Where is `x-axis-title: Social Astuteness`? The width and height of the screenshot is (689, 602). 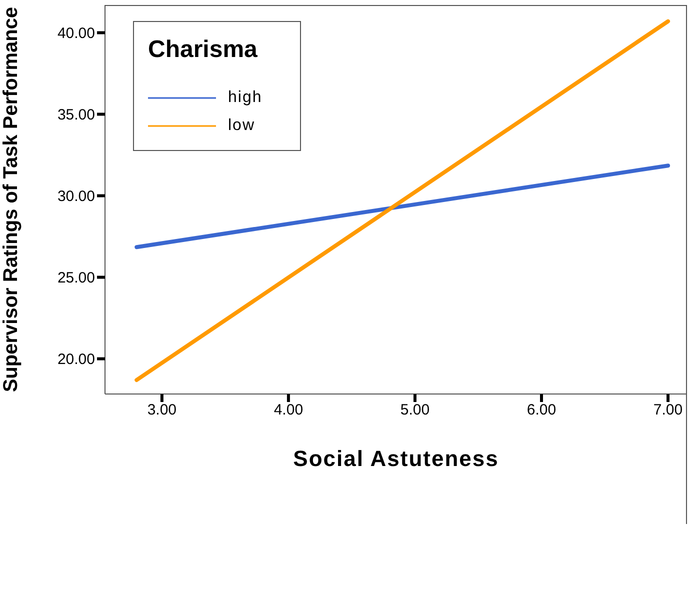
x-axis-title: Social Astuteness is located at coordinates (396, 458).